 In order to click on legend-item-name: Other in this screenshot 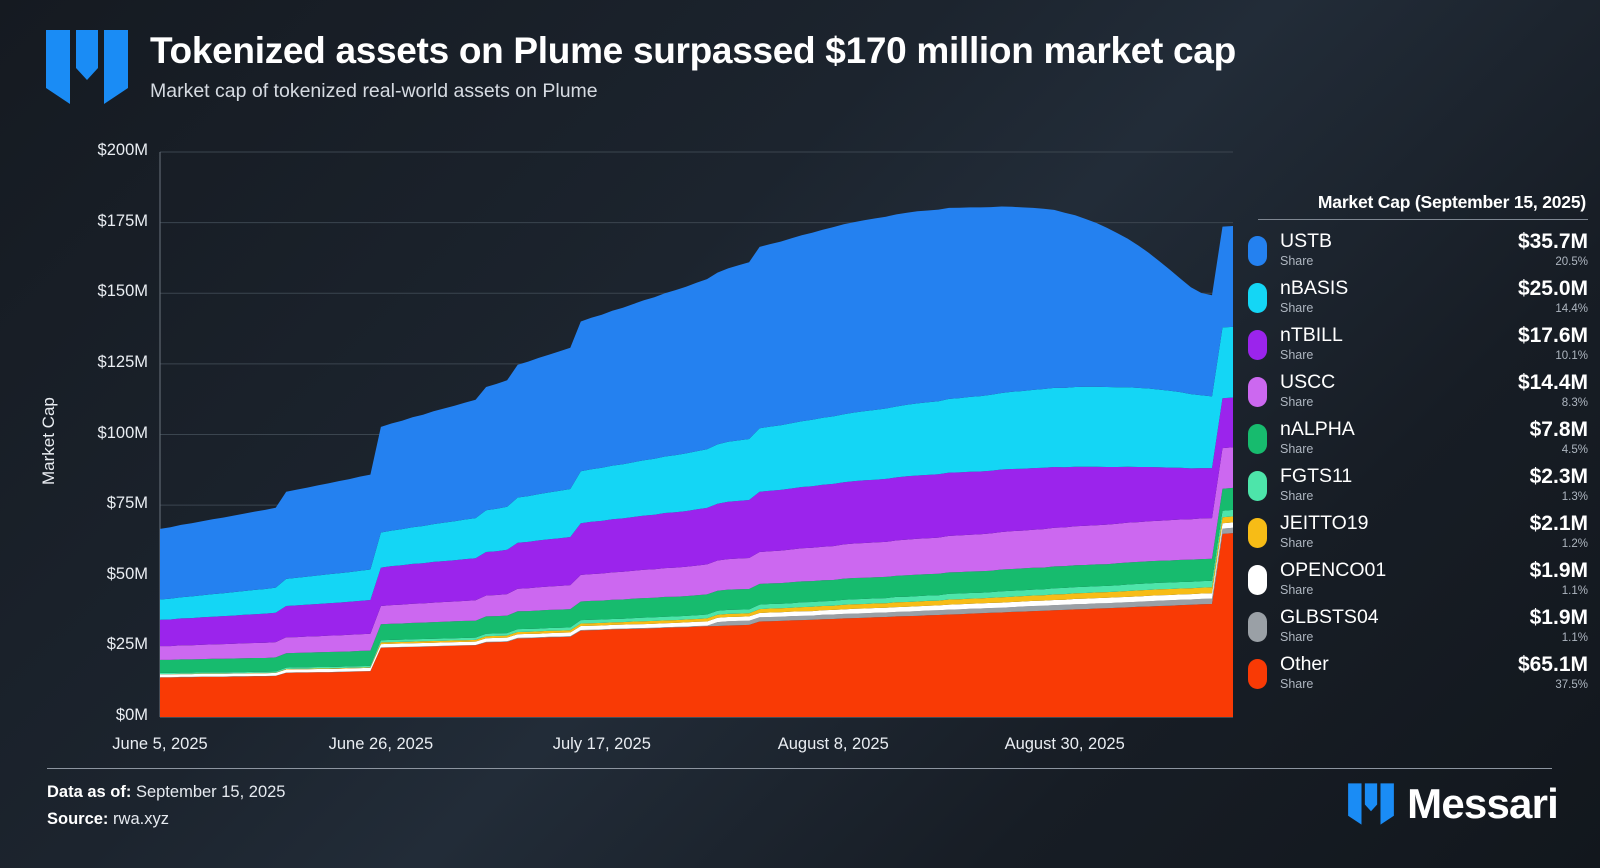, I will do `click(1304, 664)`.